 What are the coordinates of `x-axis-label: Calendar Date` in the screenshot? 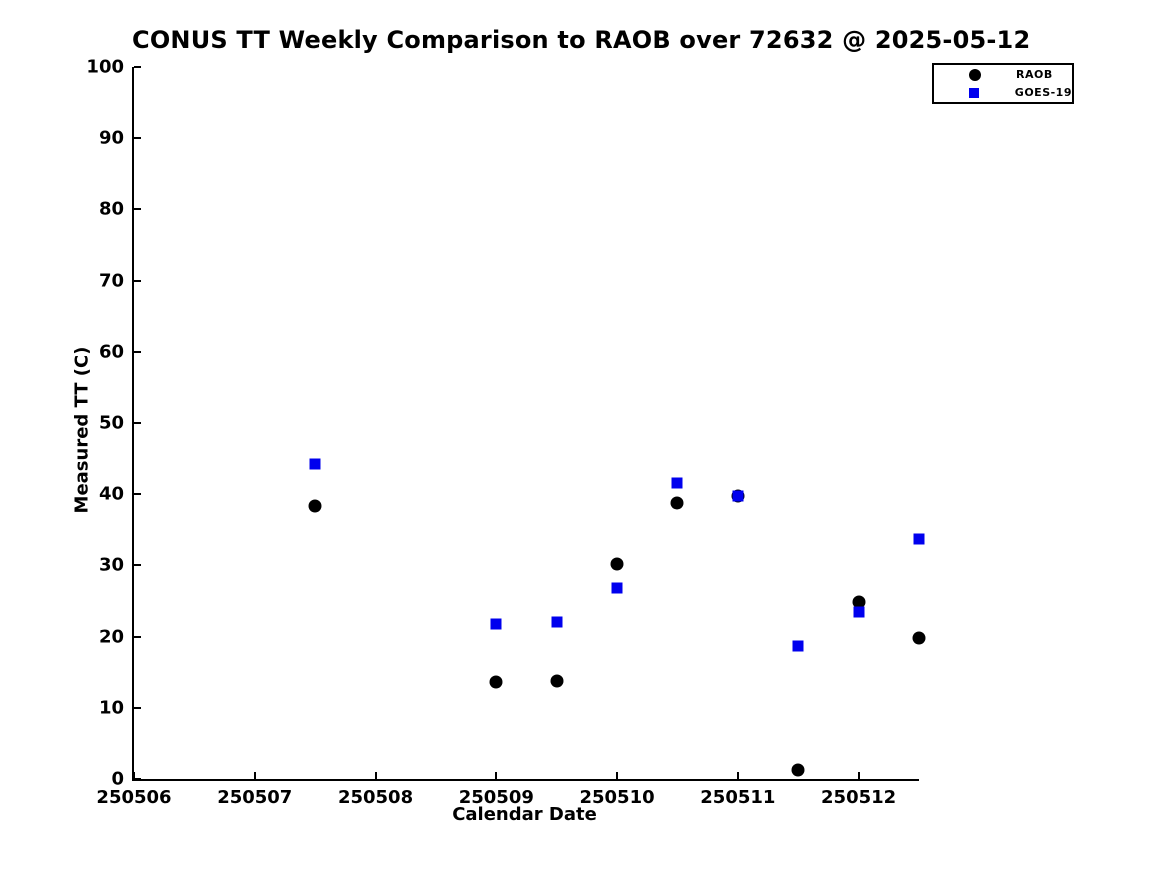 It's located at (524, 814).